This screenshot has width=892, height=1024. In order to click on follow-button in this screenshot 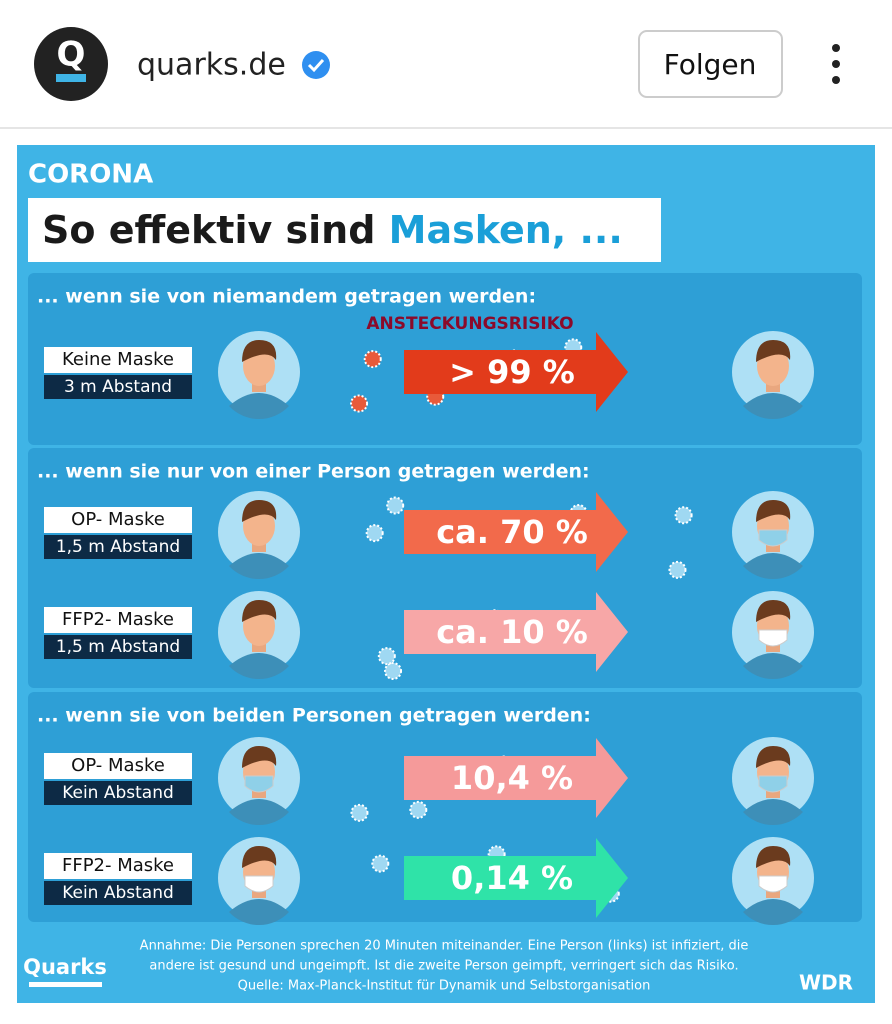, I will do `click(710, 64)`.